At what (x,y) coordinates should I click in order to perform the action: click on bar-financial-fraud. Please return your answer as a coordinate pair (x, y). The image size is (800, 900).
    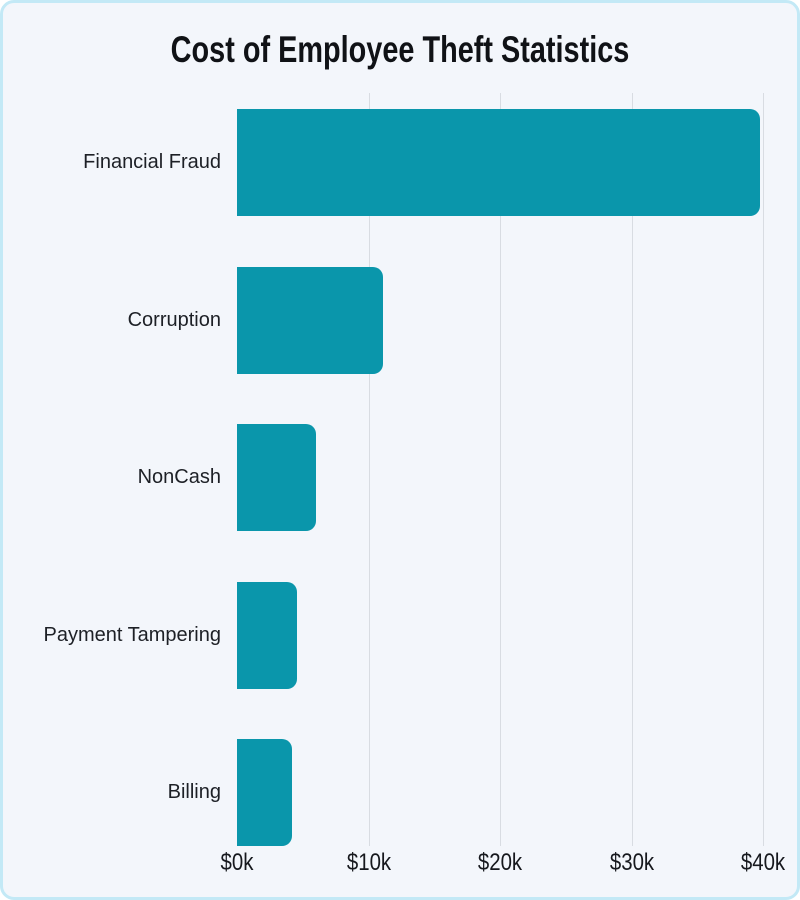
    Looking at the image, I should click on (499, 162).